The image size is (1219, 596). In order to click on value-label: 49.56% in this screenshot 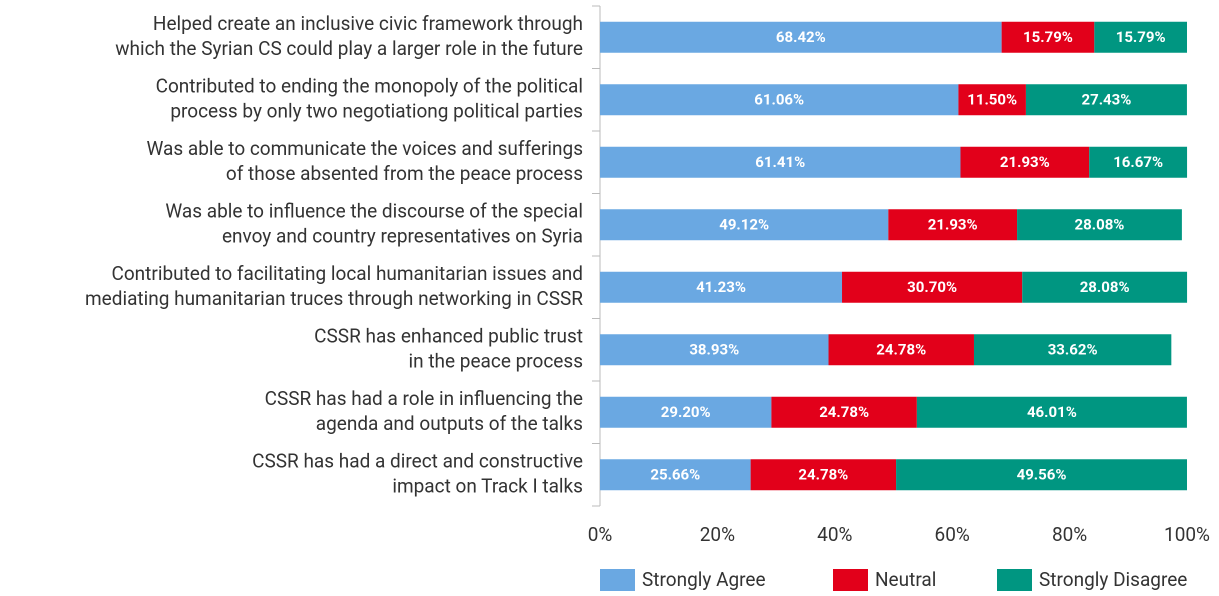, I will do `click(1042, 475)`.